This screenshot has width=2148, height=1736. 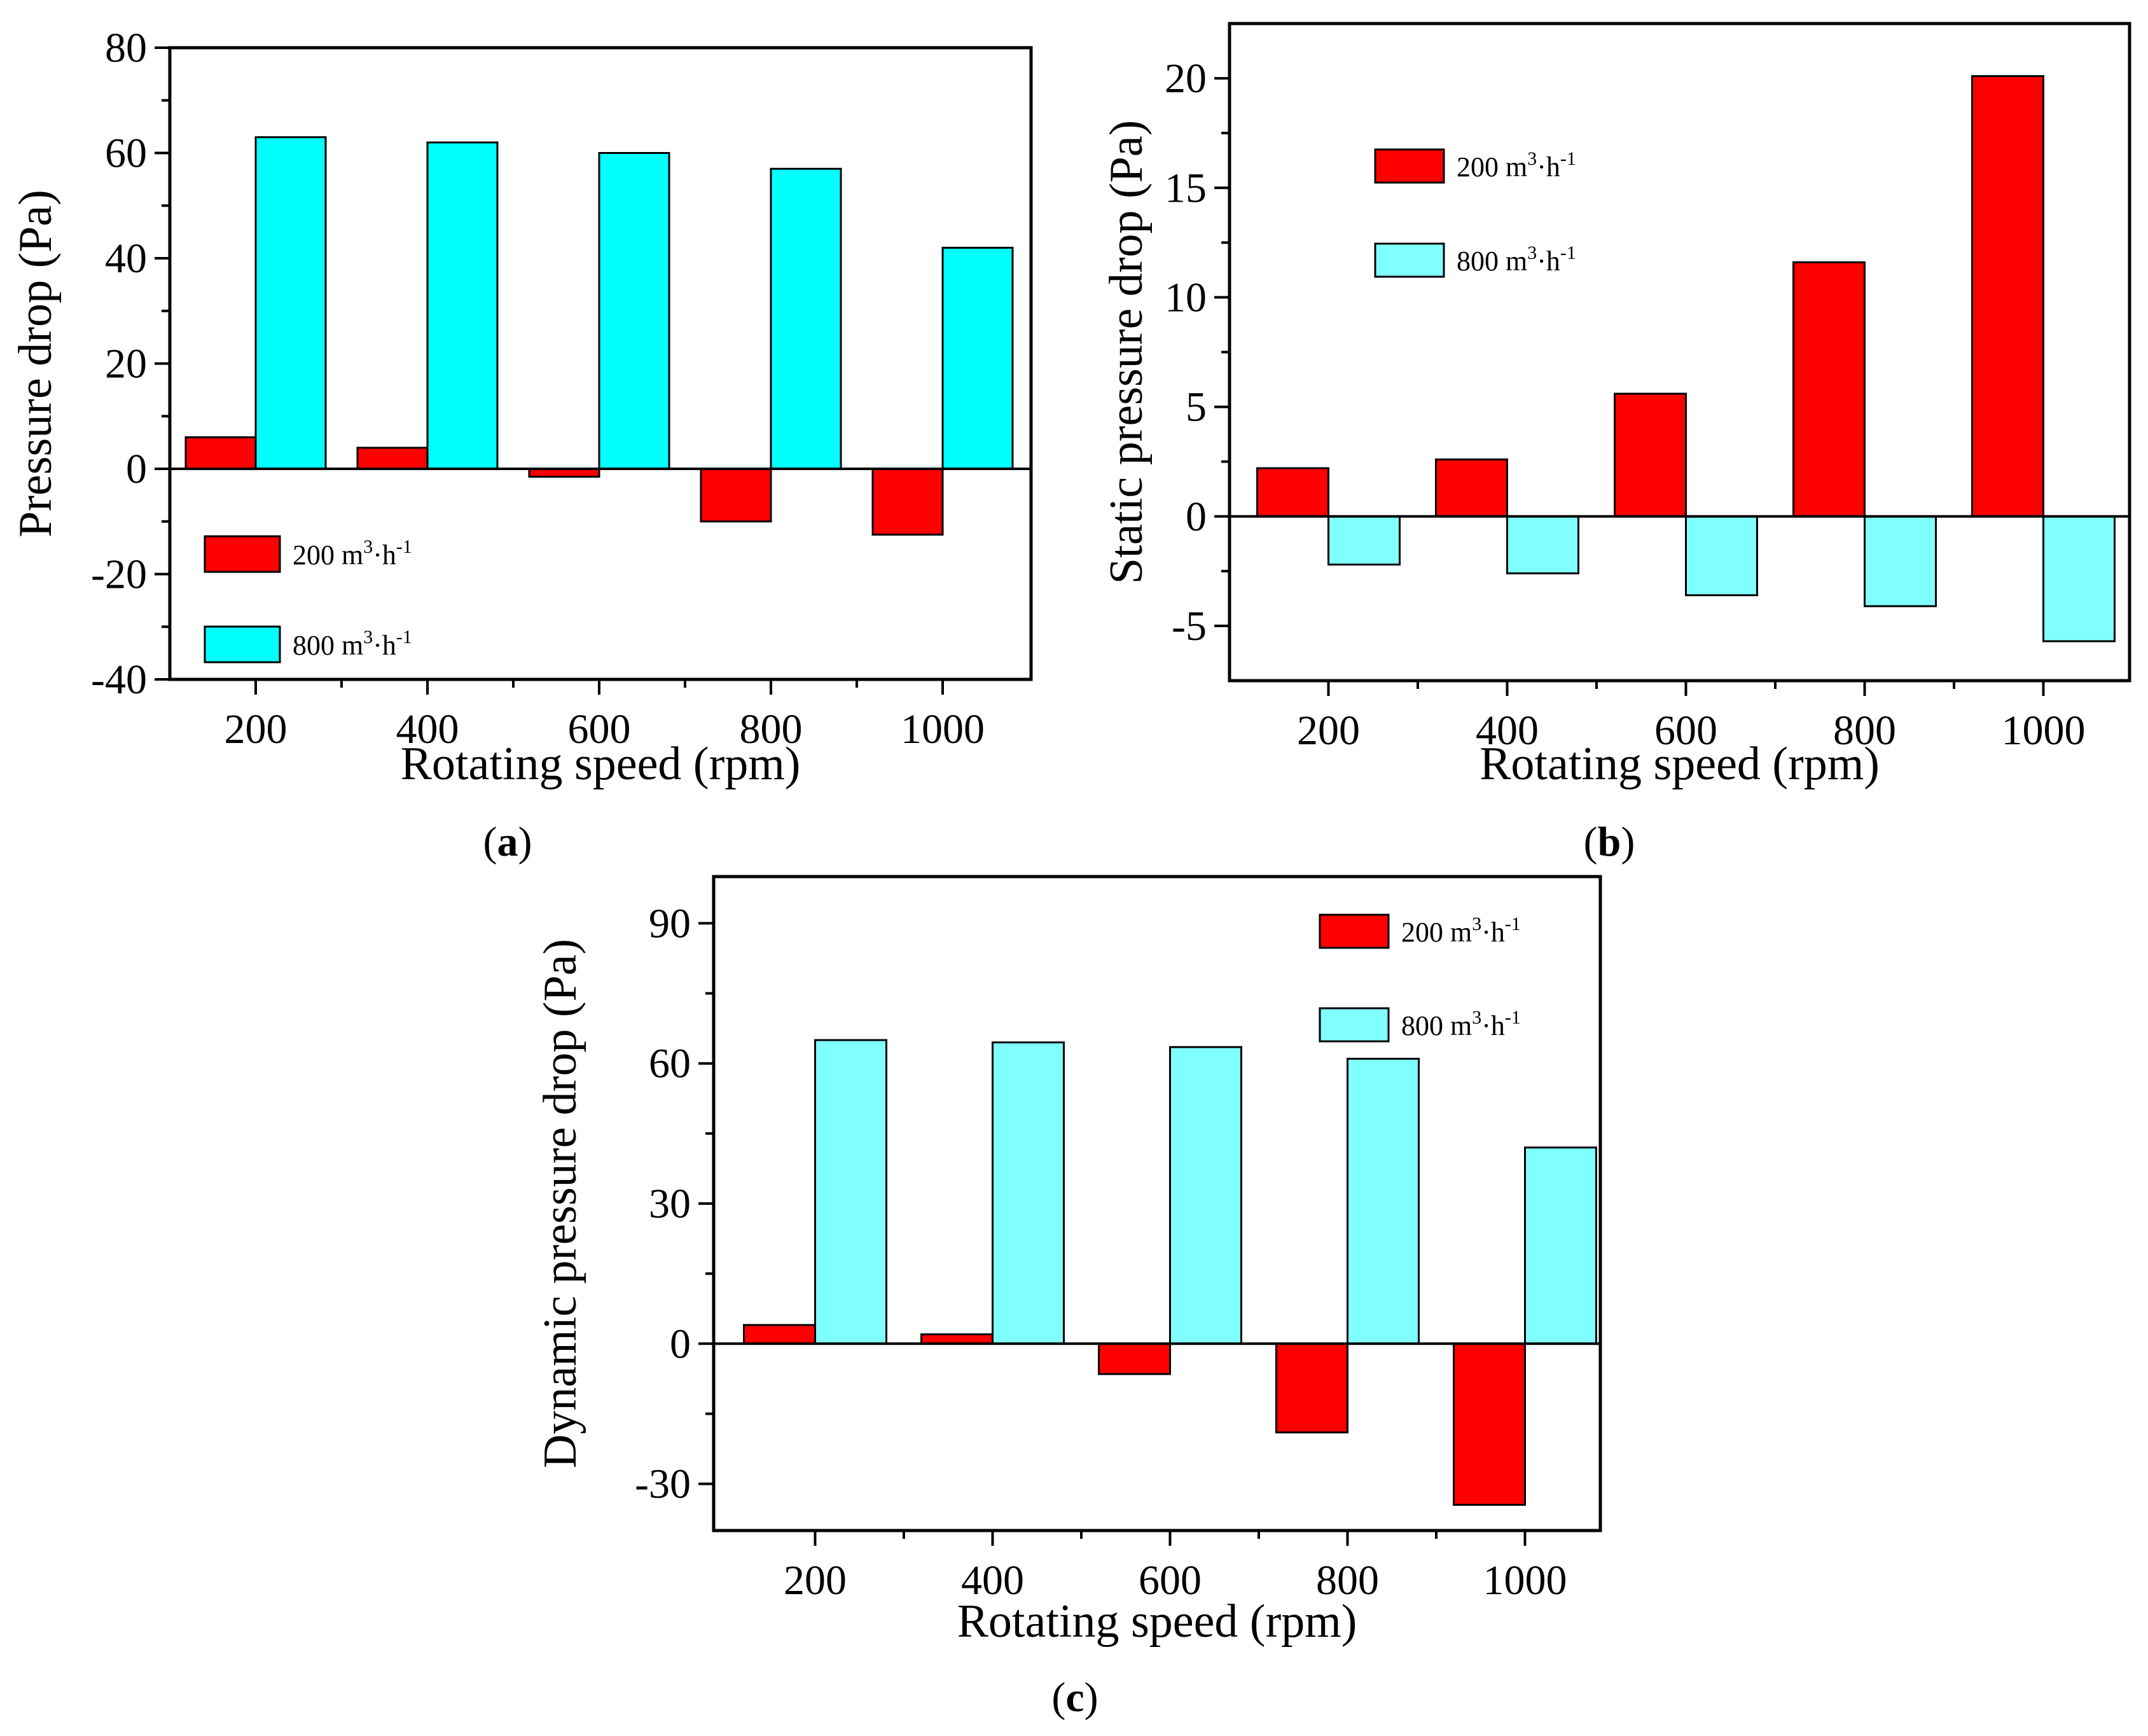 I want to click on y-tick-label: -30, so click(x=663, y=1484).